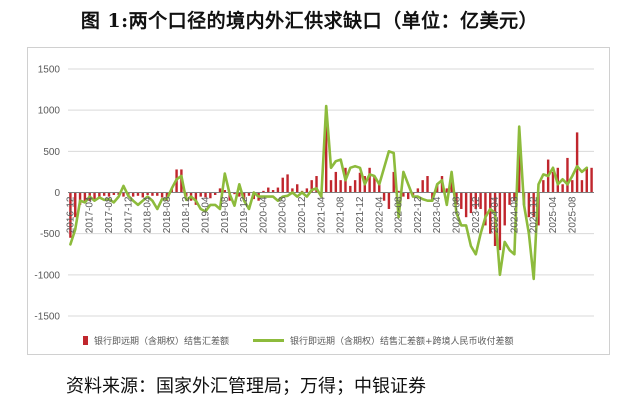 The image size is (619, 405). What do you see at coordinates (399, 214) in the screenshot?
I see `x-tick-label: 2022-08` at bounding box center [399, 214].